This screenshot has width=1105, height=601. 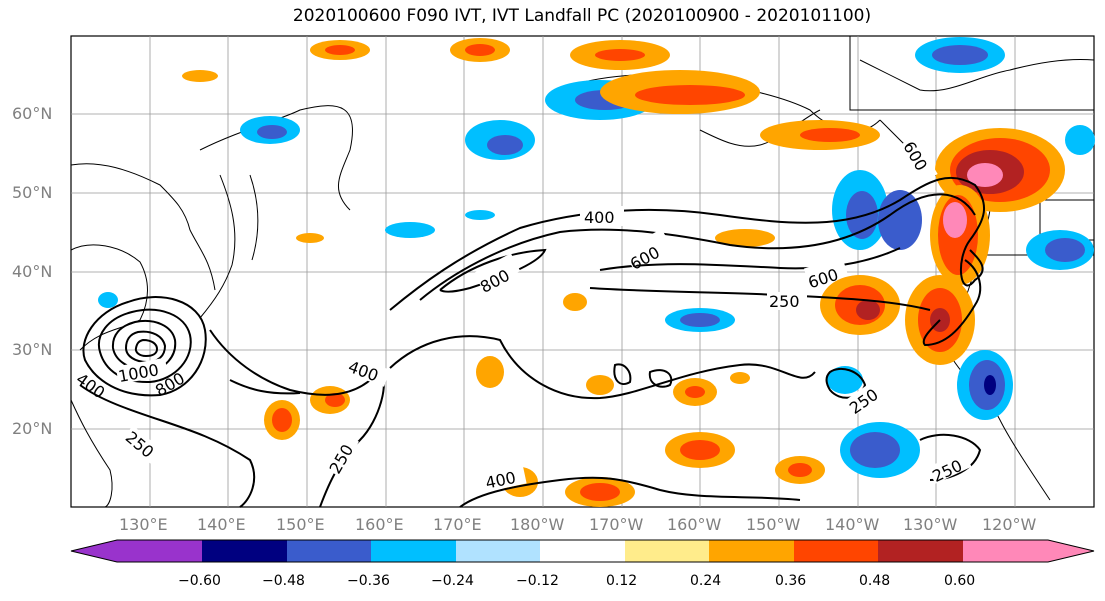 I want to click on lat-label-20n: 20°N, so click(x=32, y=428).